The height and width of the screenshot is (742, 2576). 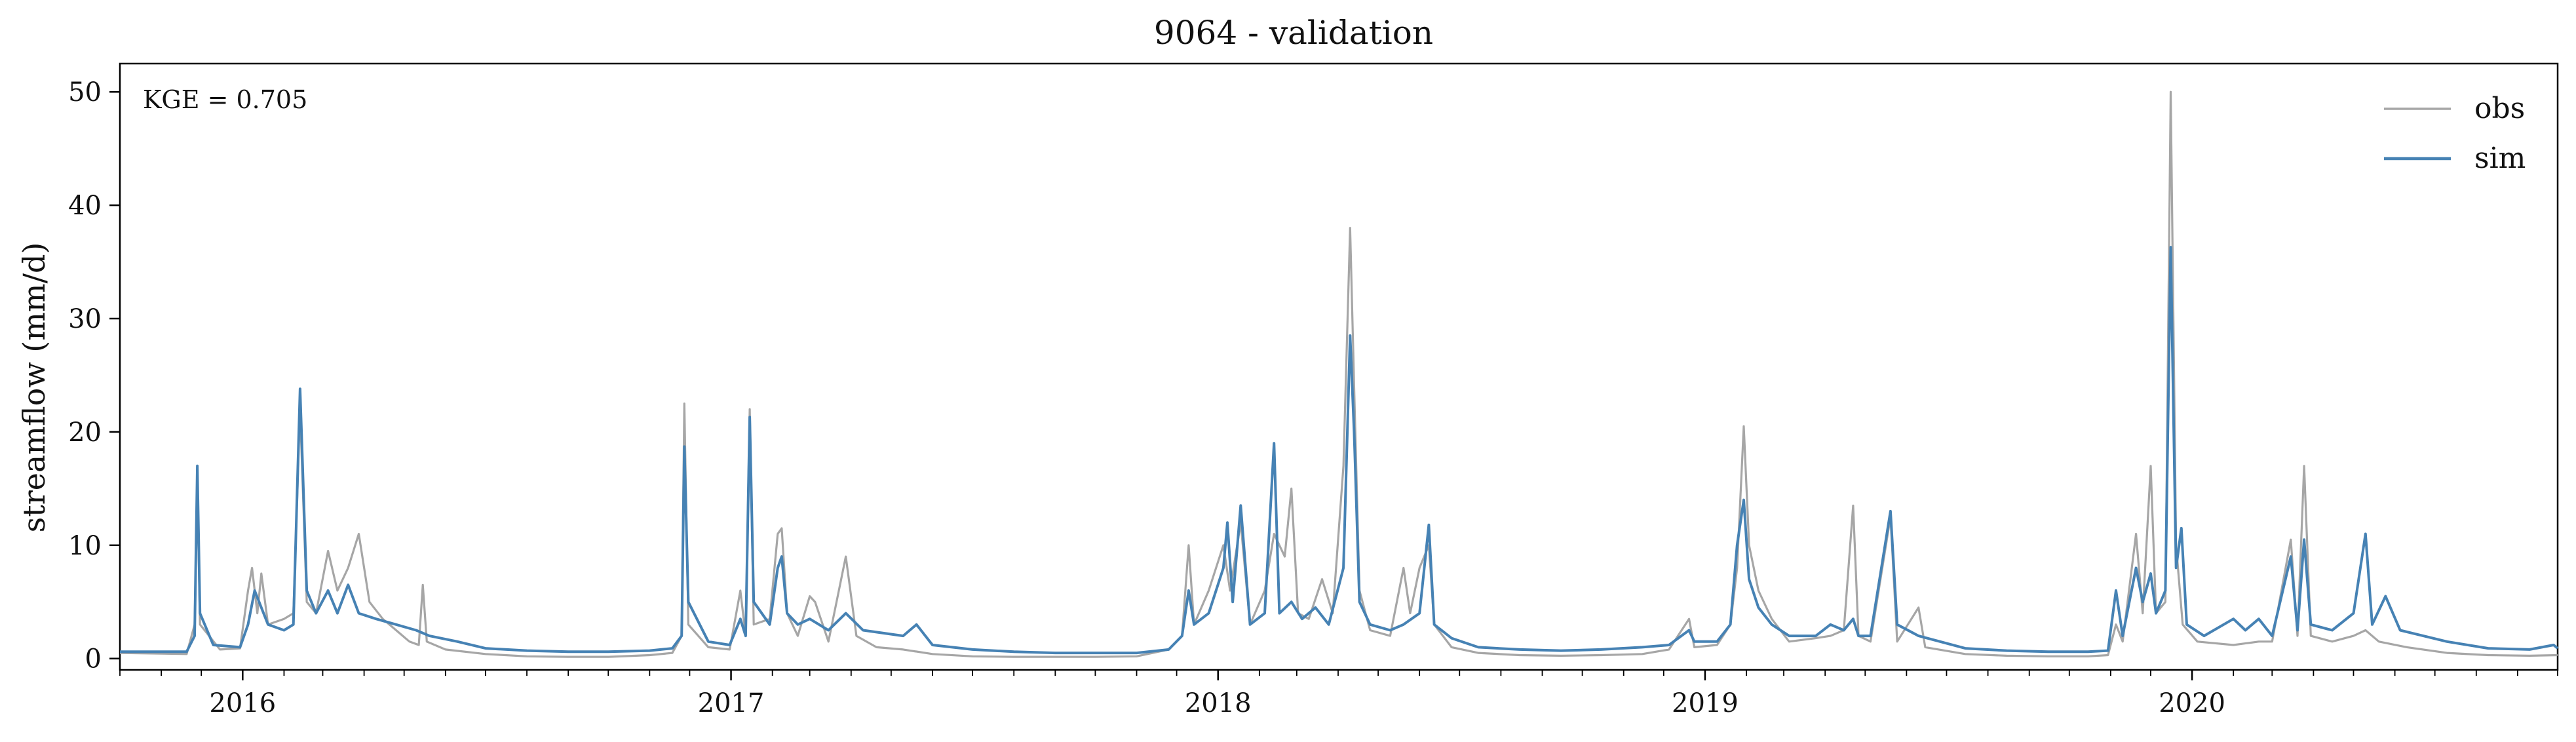 What do you see at coordinates (225, 99) in the screenshot?
I see `kge-annotation: KGE = 0.705` at bounding box center [225, 99].